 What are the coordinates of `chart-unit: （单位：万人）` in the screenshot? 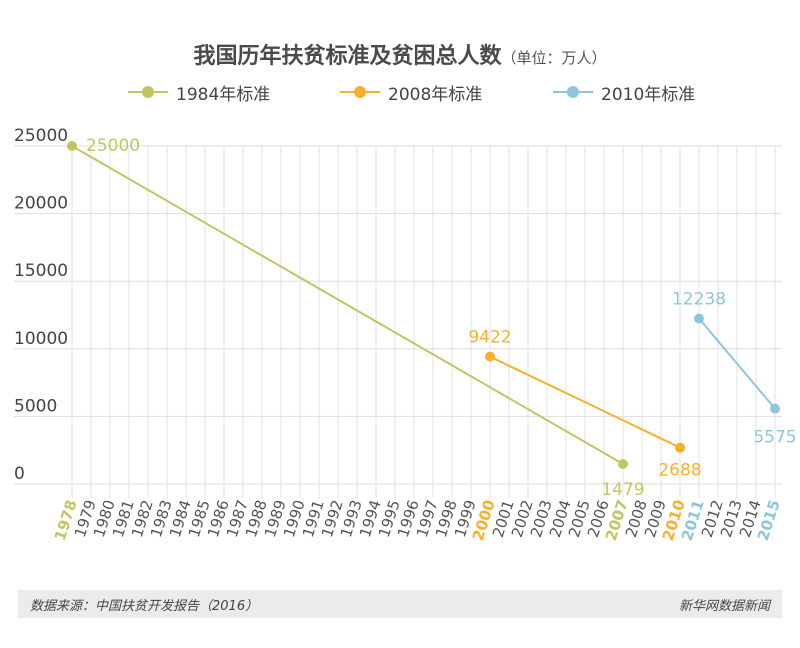 It's located at (554, 58).